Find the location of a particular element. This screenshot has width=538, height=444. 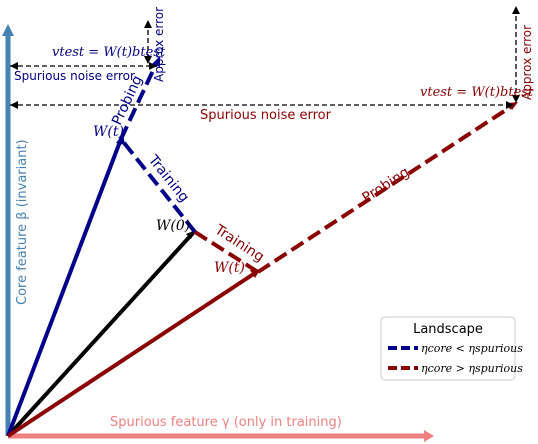

blue-approx-label: Approx error is located at coordinates (159, 44).